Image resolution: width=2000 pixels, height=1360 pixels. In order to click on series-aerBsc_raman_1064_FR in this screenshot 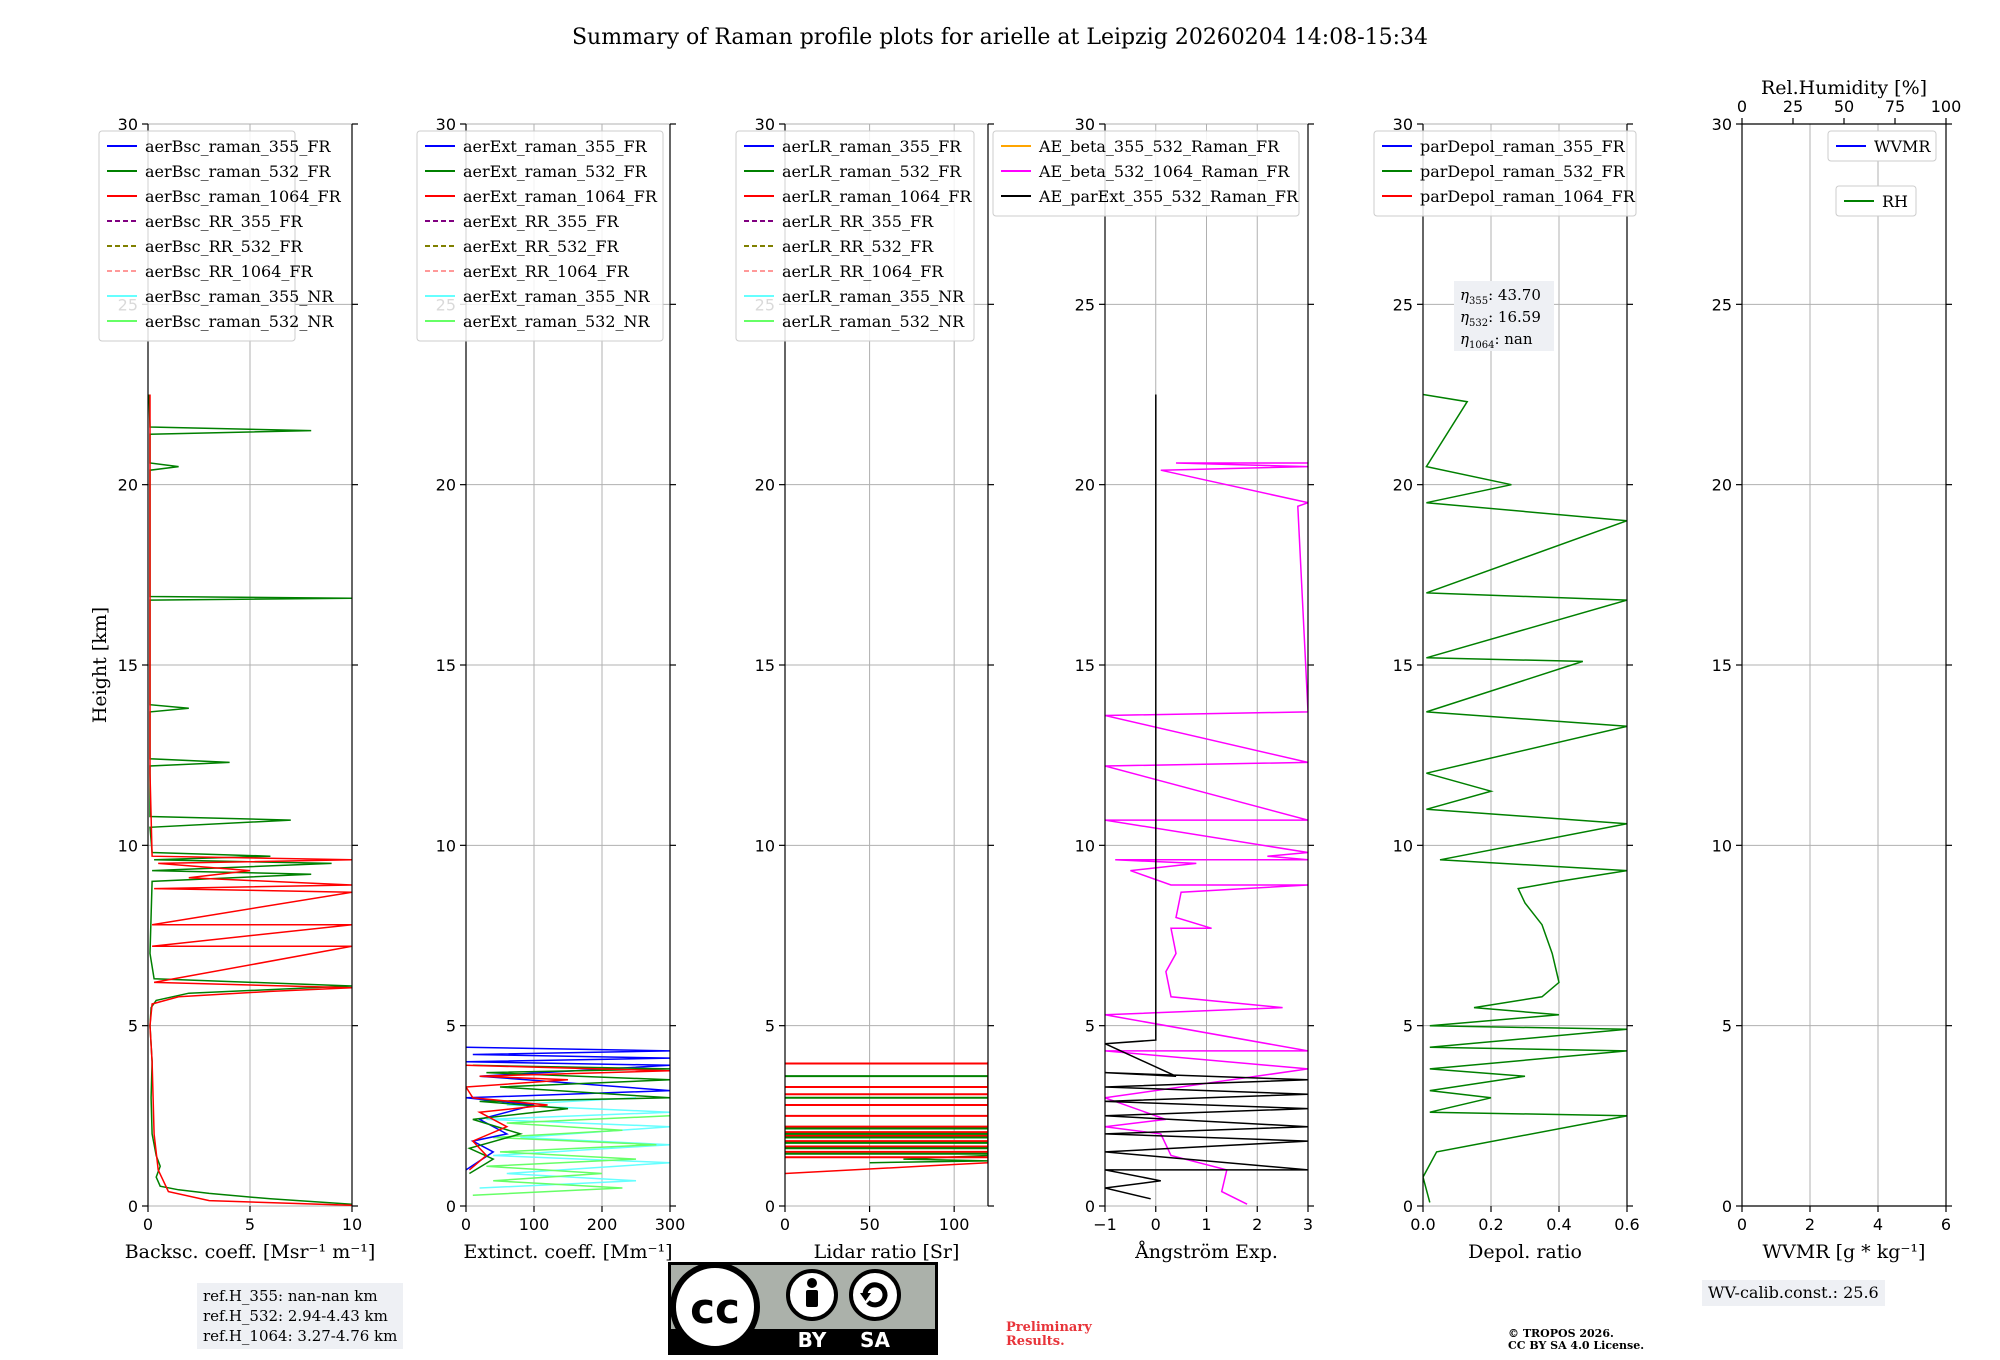, I will do `click(250, 800)`.